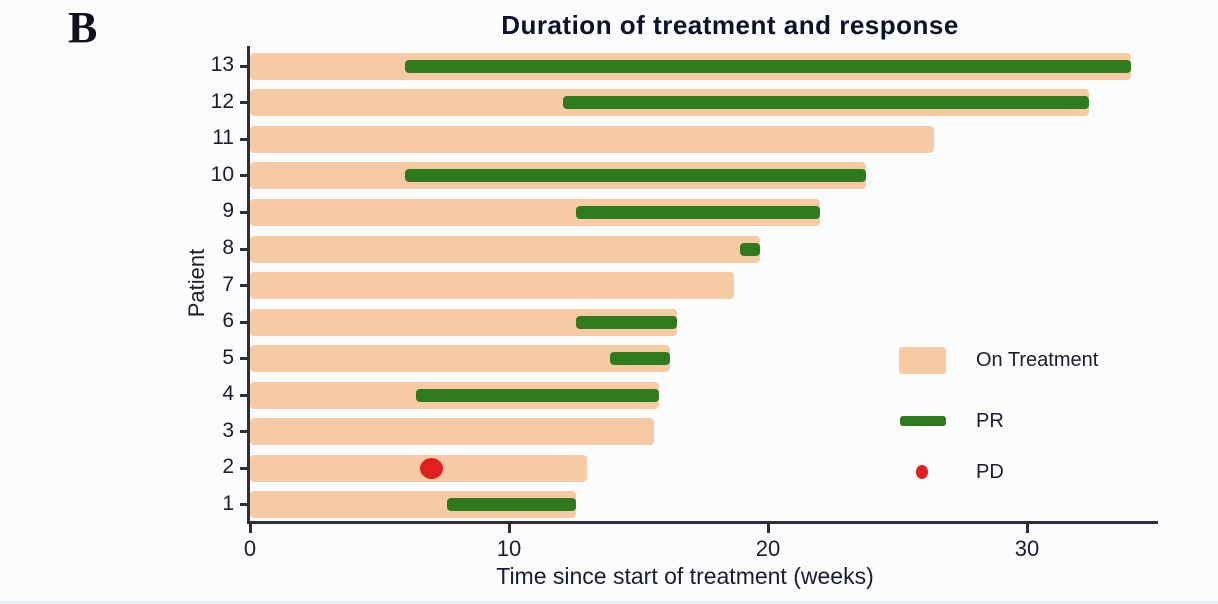 The width and height of the screenshot is (1218, 604). I want to click on legend-item-pd: PD, so click(951, 472).